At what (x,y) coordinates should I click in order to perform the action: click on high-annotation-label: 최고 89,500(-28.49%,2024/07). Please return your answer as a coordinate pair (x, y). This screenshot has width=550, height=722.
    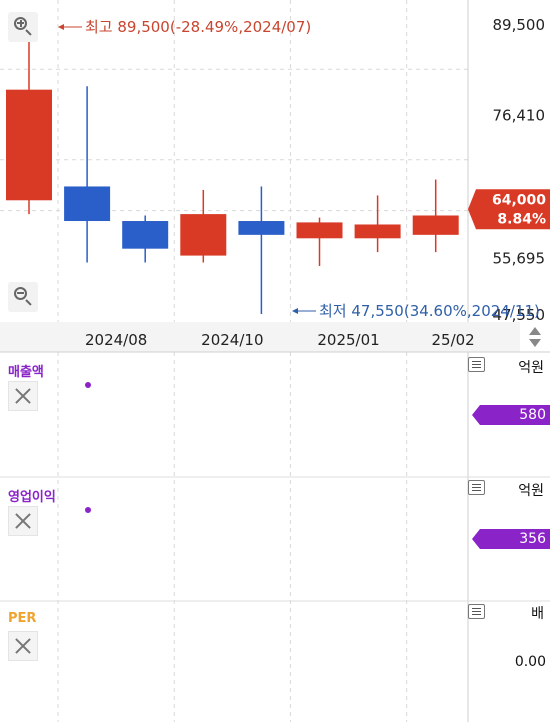
    Looking at the image, I should click on (198, 27).